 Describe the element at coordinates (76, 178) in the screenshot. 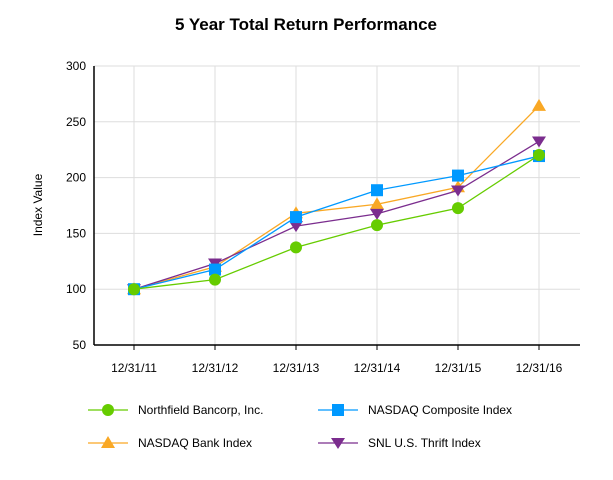

I see `y-tick-label: 200` at that location.